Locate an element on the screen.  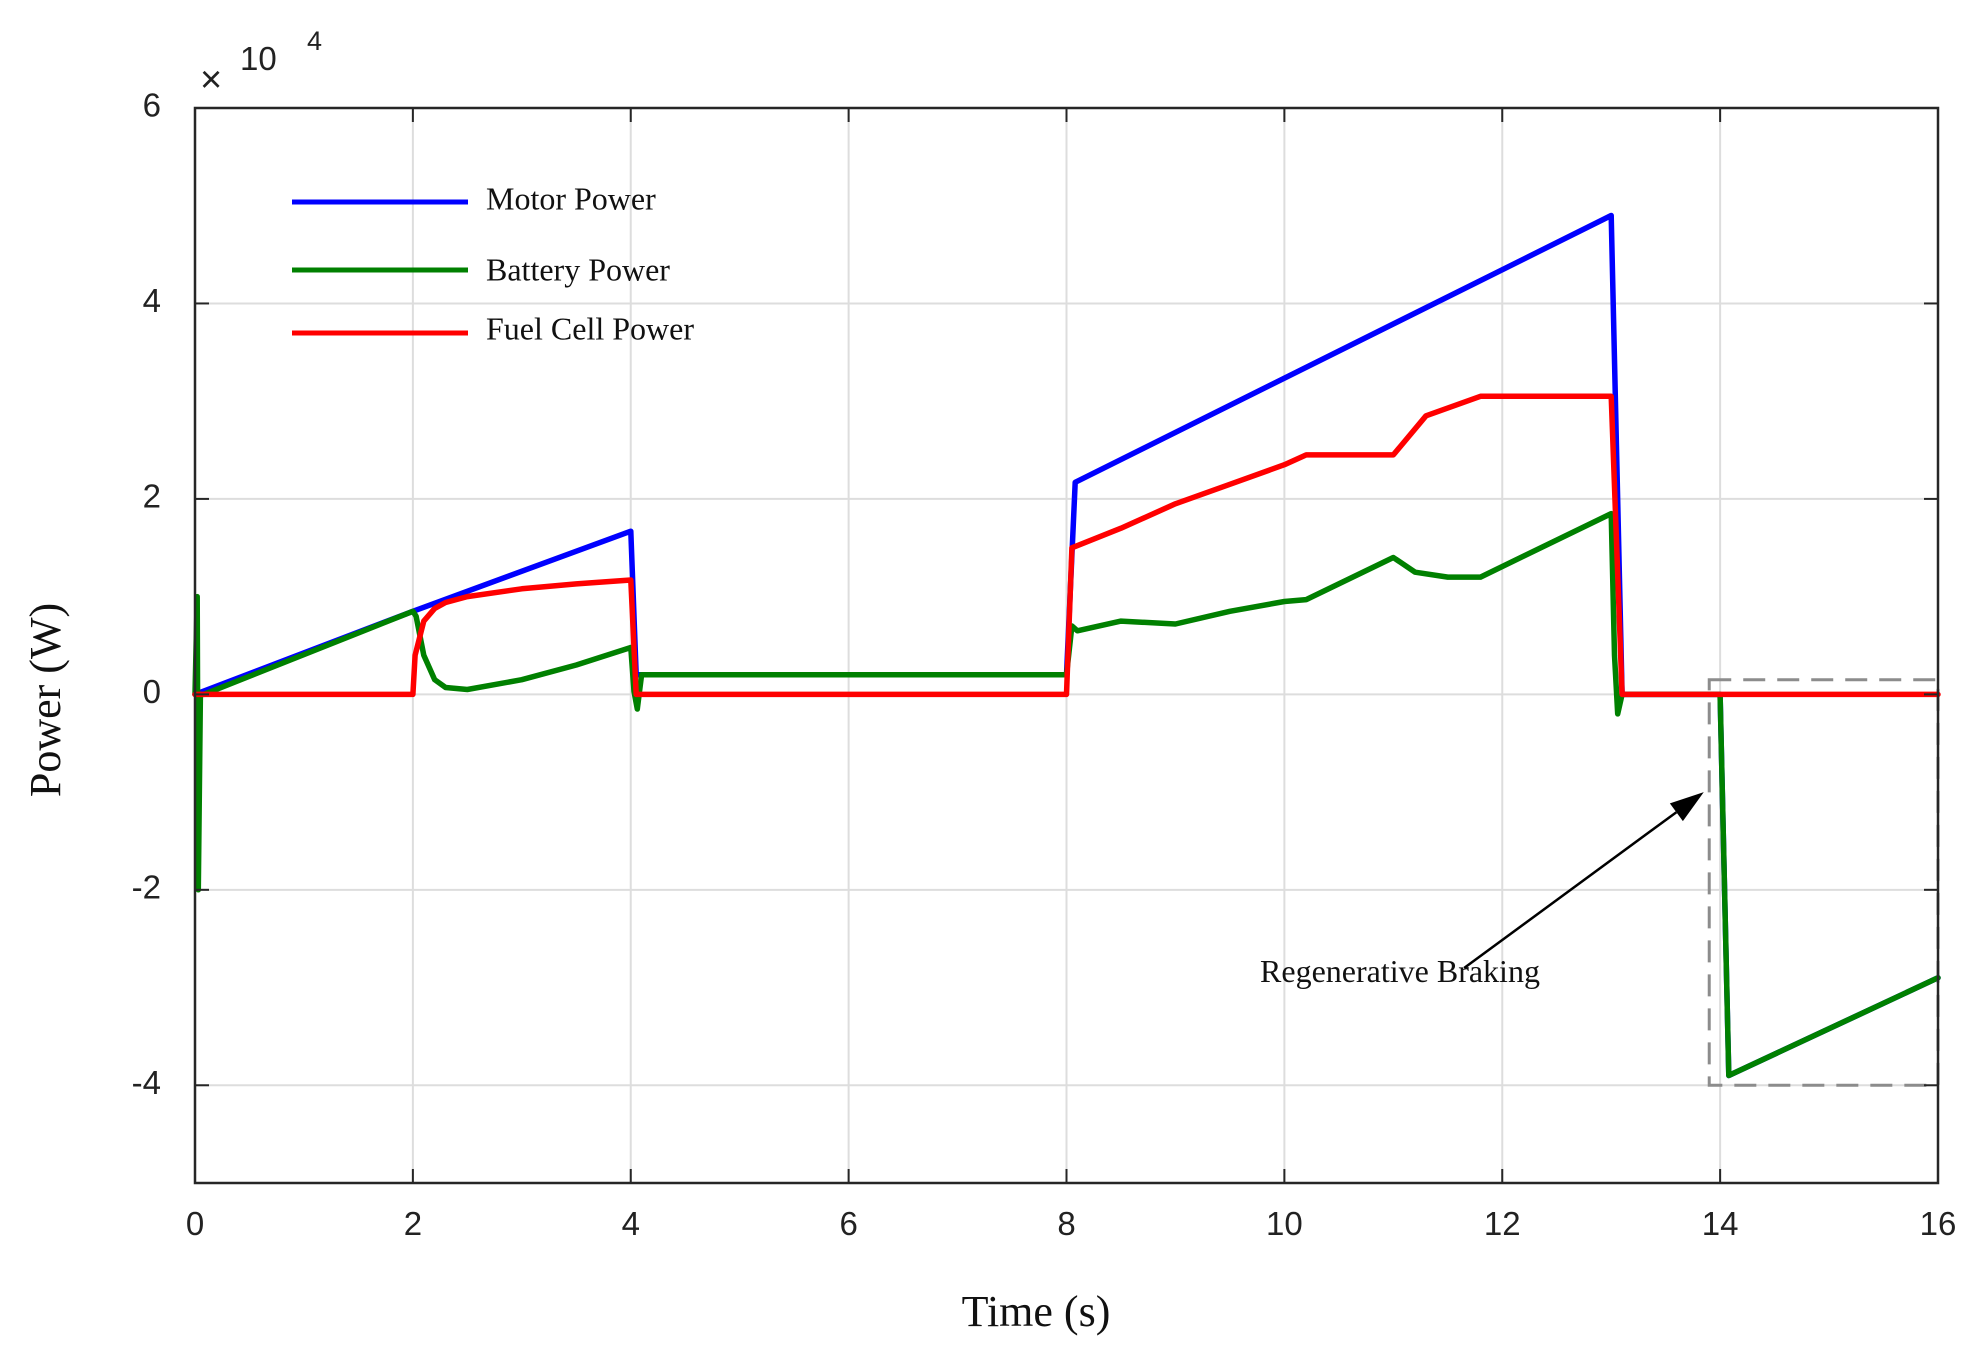
y-tick-label: 6 is located at coordinates (152, 105).